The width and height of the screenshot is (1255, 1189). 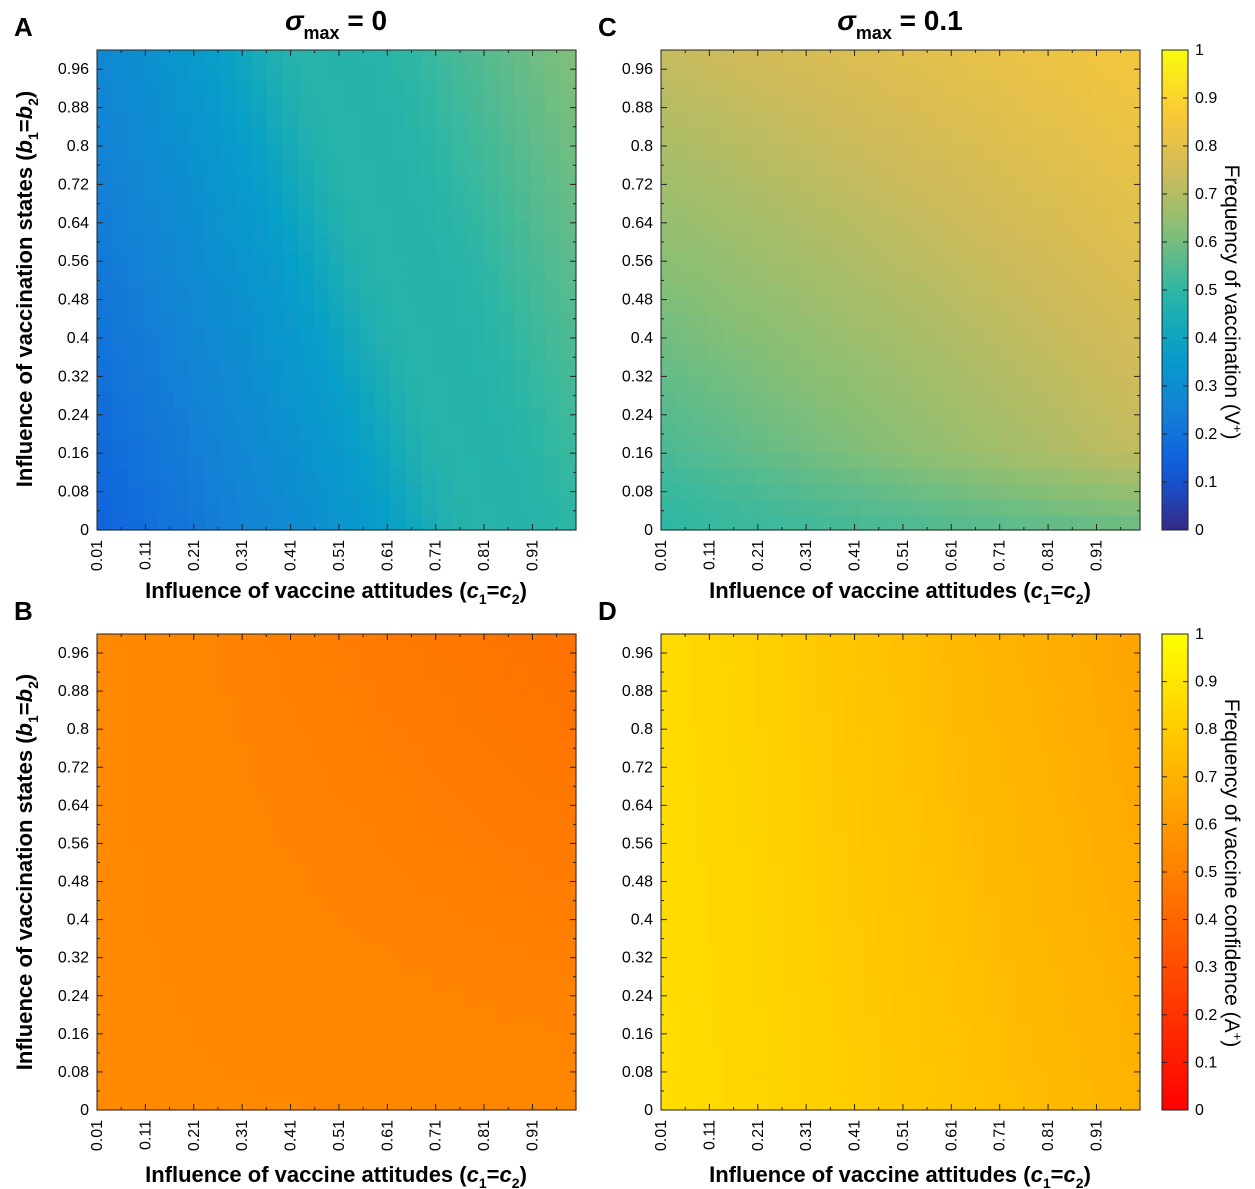 I want to click on colorbar-tick-label: 0, so click(x=1199, y=1110).